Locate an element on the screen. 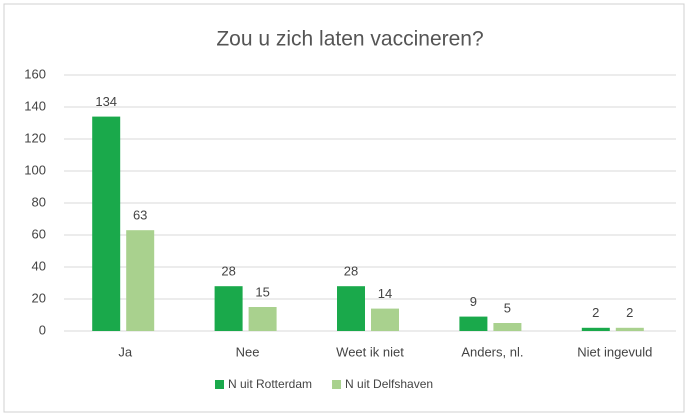 The height and width of the screenshot is (417, 689). y-tick-label: 40 is located at coordinates (39, 265).